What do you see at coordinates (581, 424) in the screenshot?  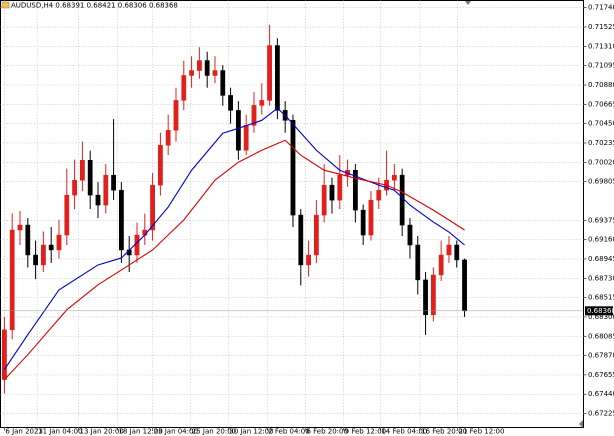 I see `scale-marker` at bounding box center [581, 424].